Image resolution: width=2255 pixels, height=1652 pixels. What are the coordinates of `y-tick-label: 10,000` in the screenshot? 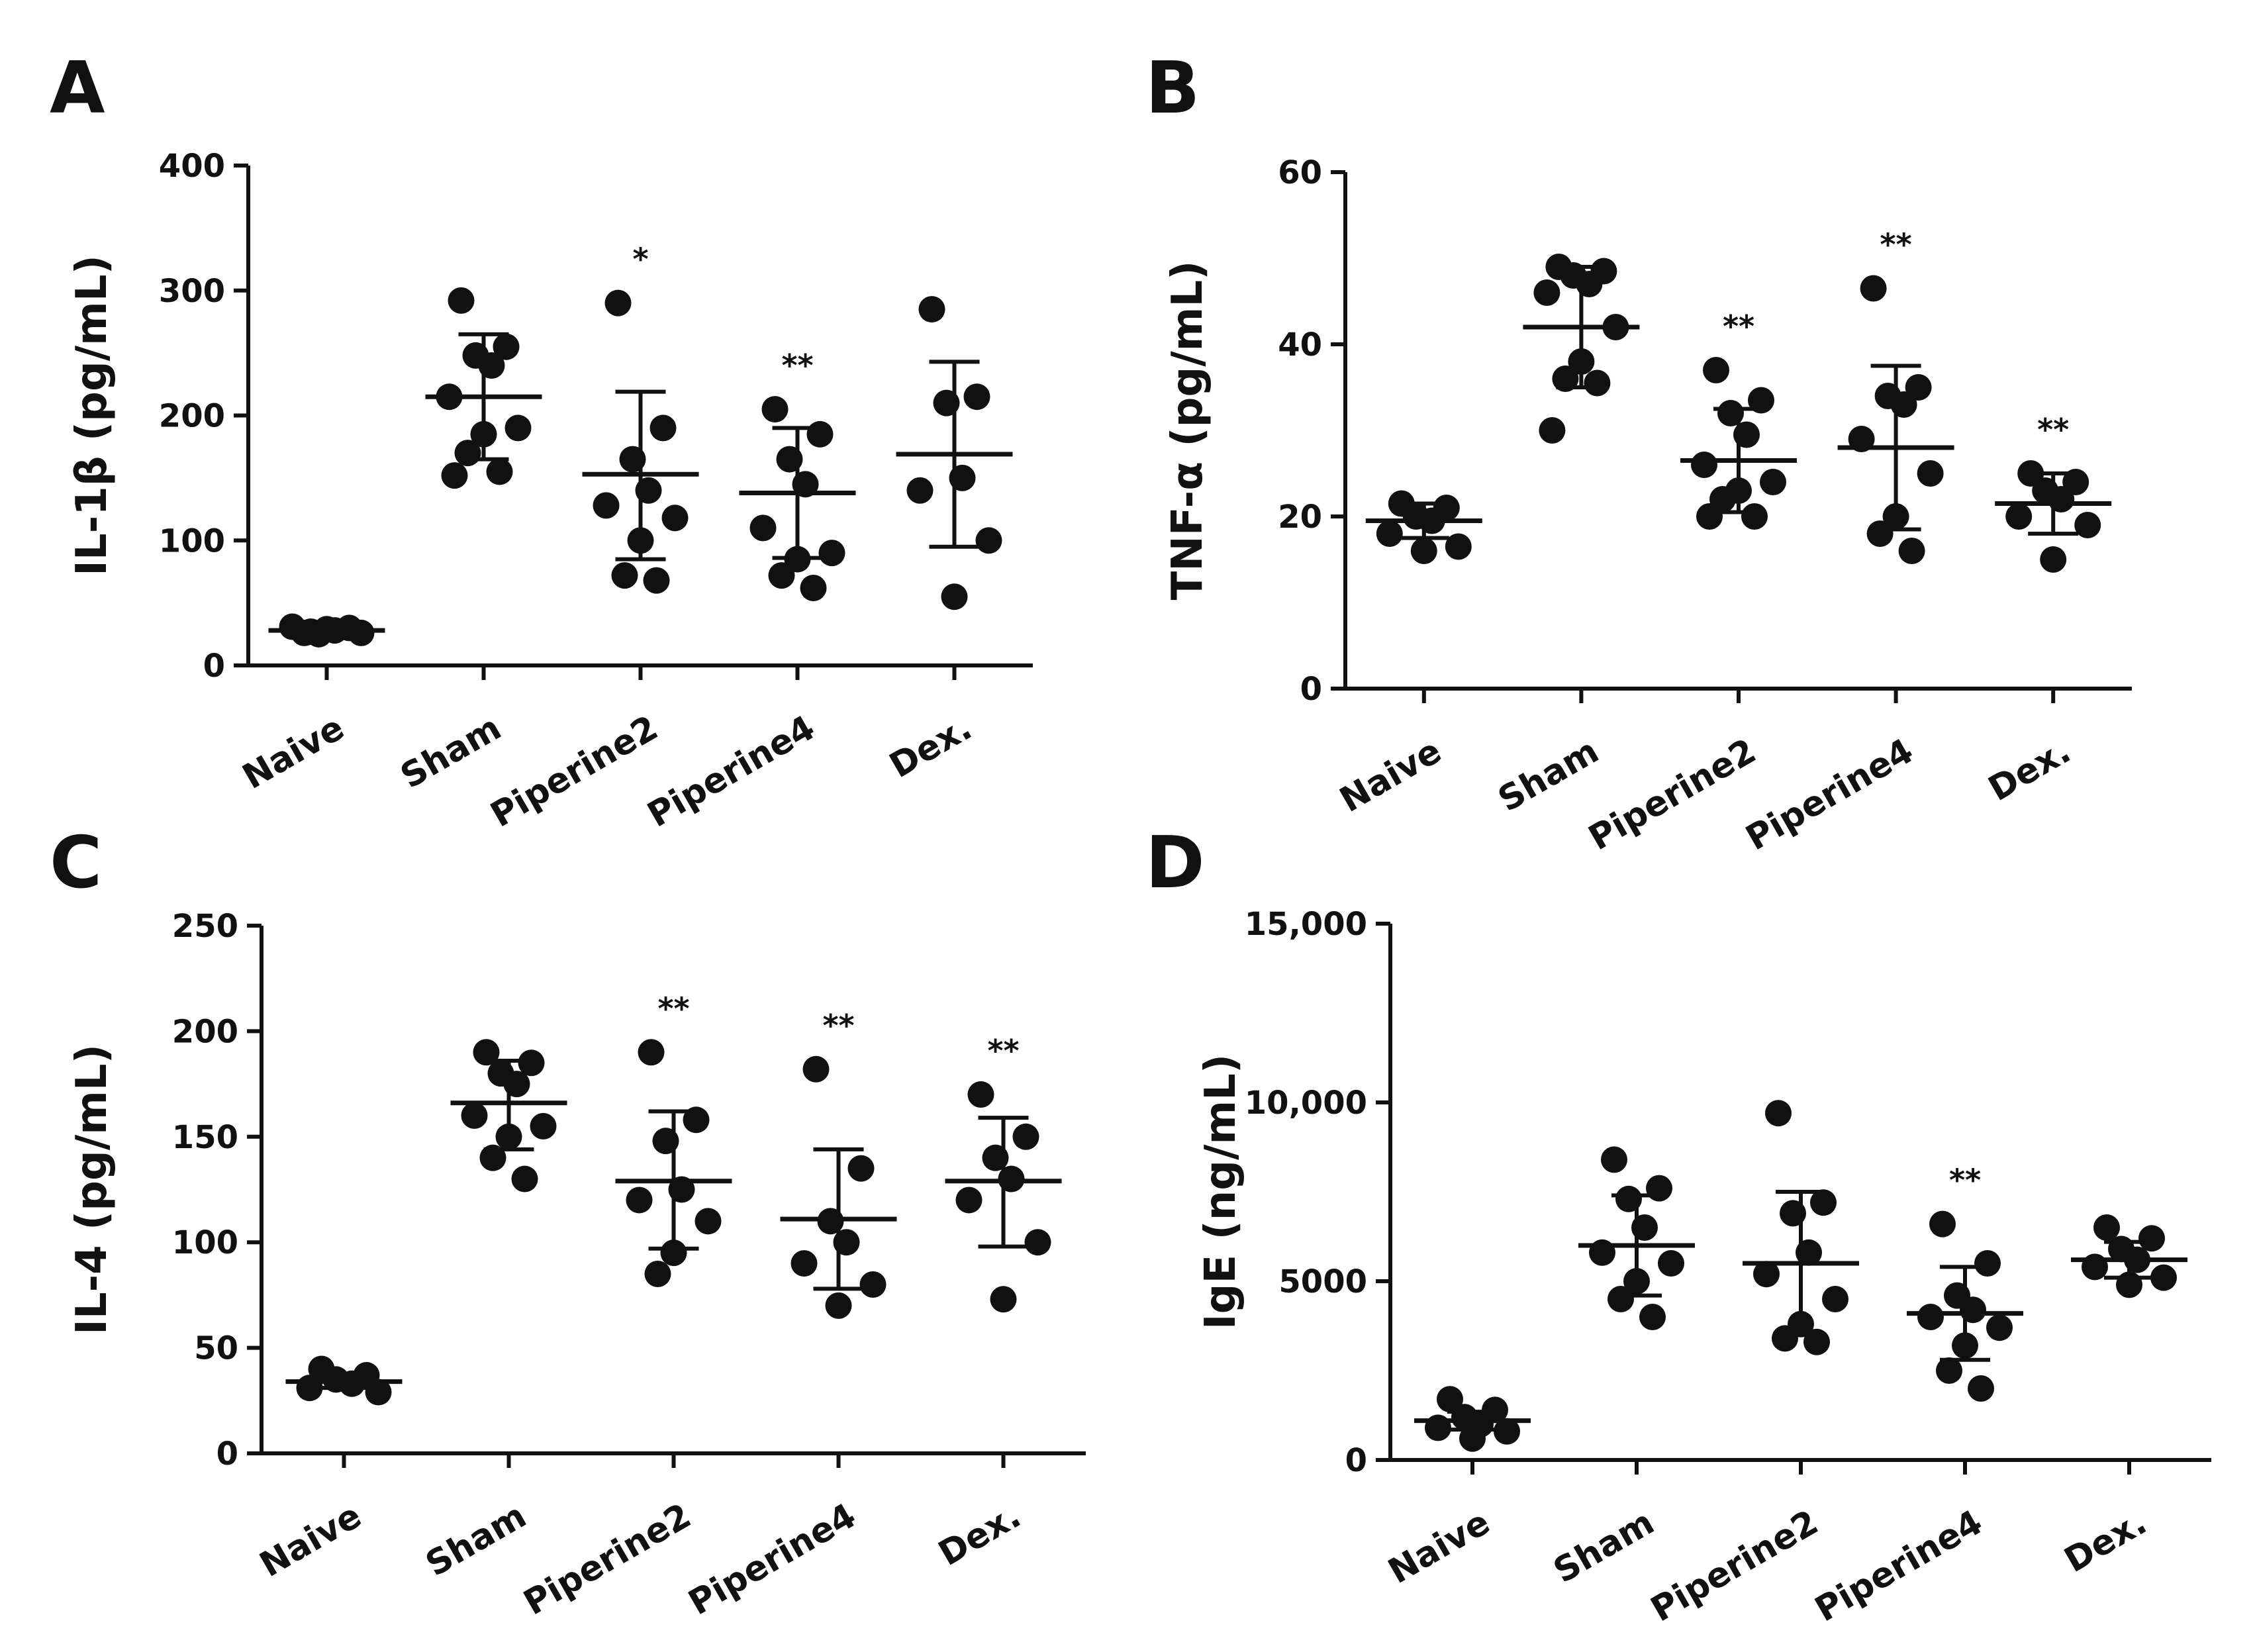 It's located at (1306, 1103).